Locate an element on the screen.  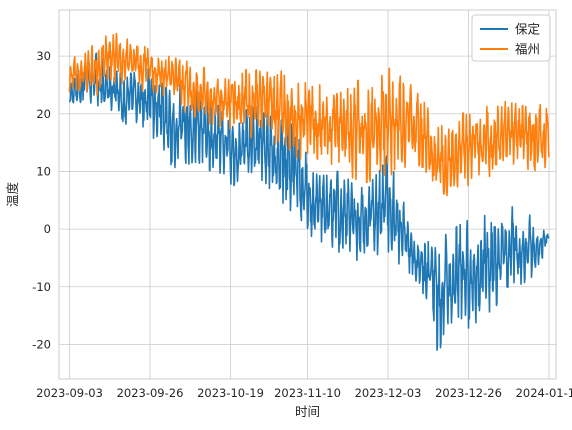
x-tick-label: 2023-12-26 is located at coordinates (468, 393).